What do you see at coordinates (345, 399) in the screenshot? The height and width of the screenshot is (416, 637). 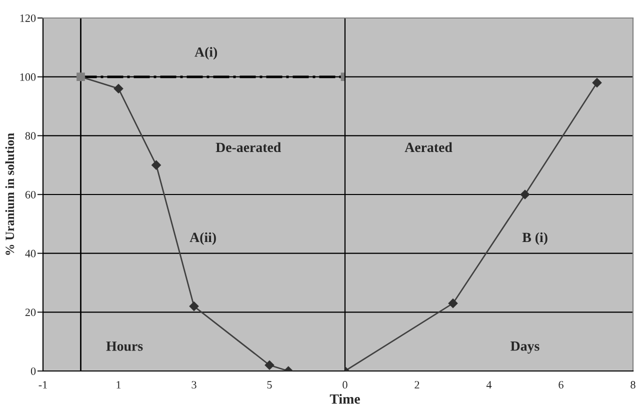 I see `x-axis-title: Time` at bounding box center [345, 399].